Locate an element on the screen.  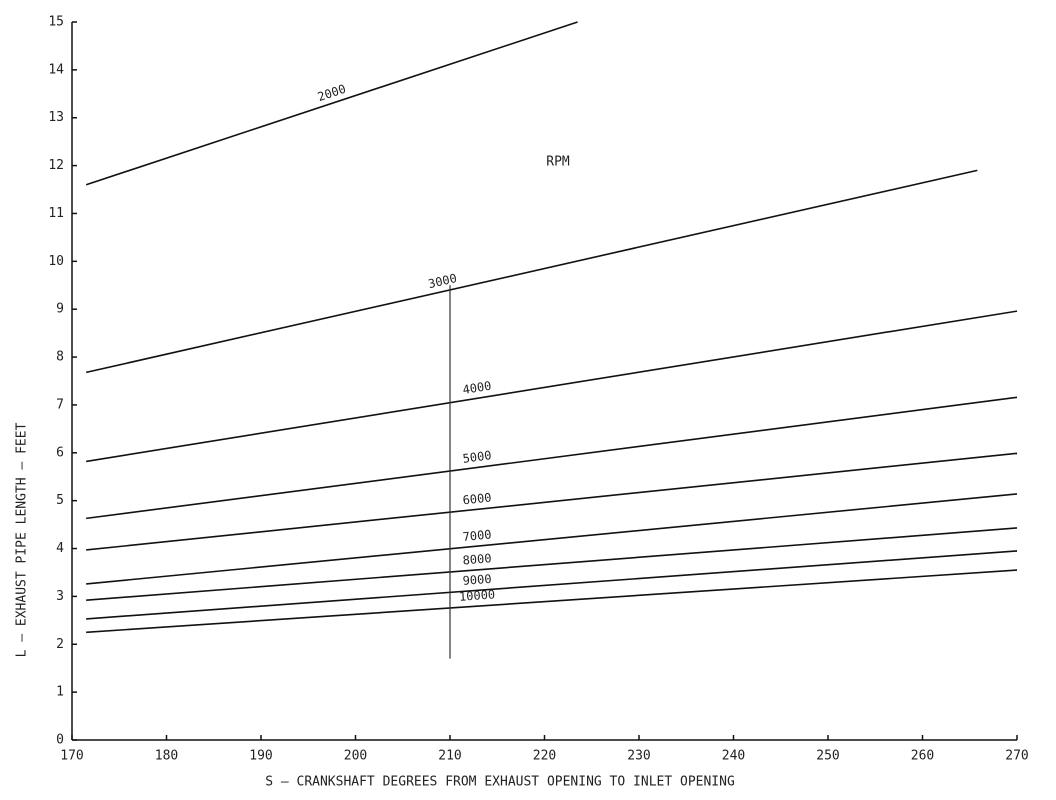
series-label: 7000 is located at coordinates (477, 535).